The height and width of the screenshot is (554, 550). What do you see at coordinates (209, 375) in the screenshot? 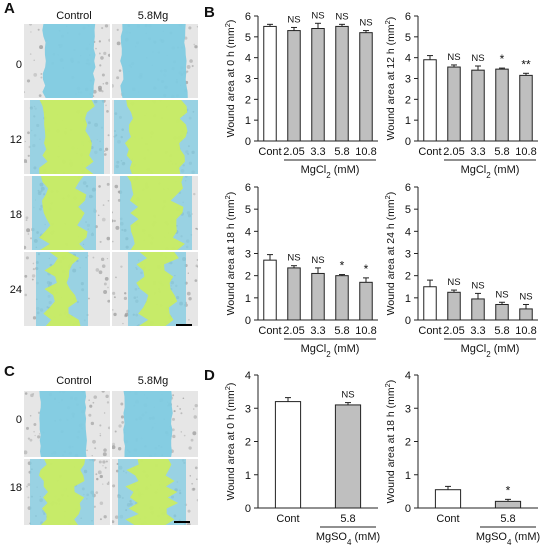
I see `panel-letter-d: D` at bounding box center [209, 375].